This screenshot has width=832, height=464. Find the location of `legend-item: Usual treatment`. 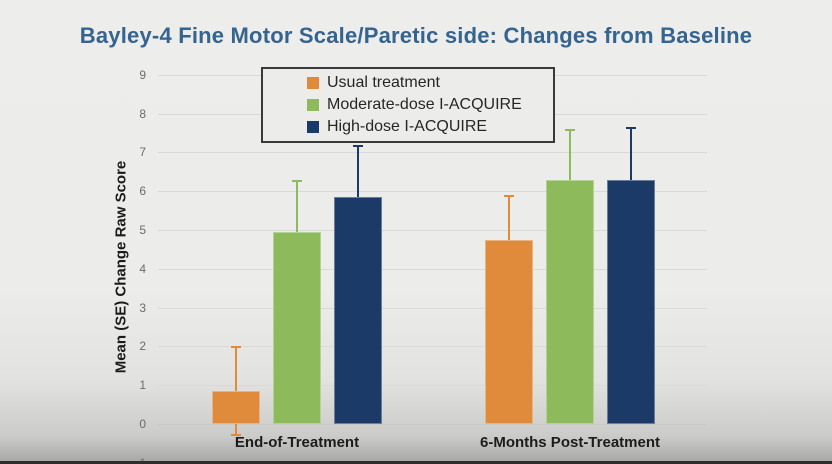

legend-item: Usual treatment is located at coordinates (430, 83).